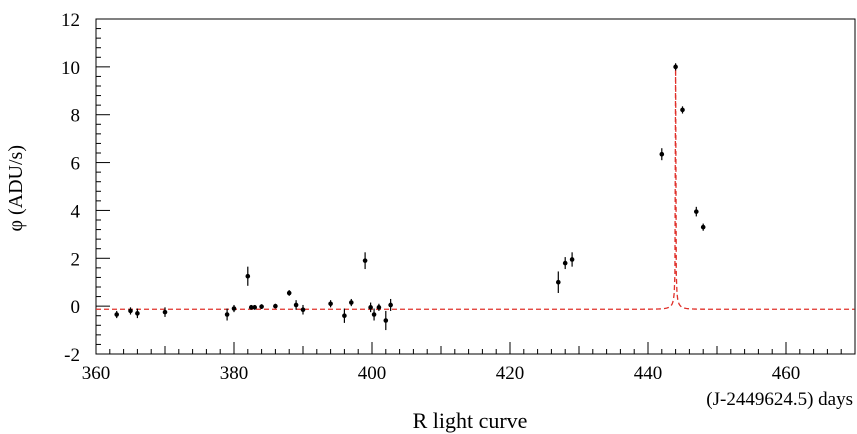 The image size is (857, 434). Describe the element at coordinates (76, 259) in the screenshot. I see `y-tick-label: 2` at that location.